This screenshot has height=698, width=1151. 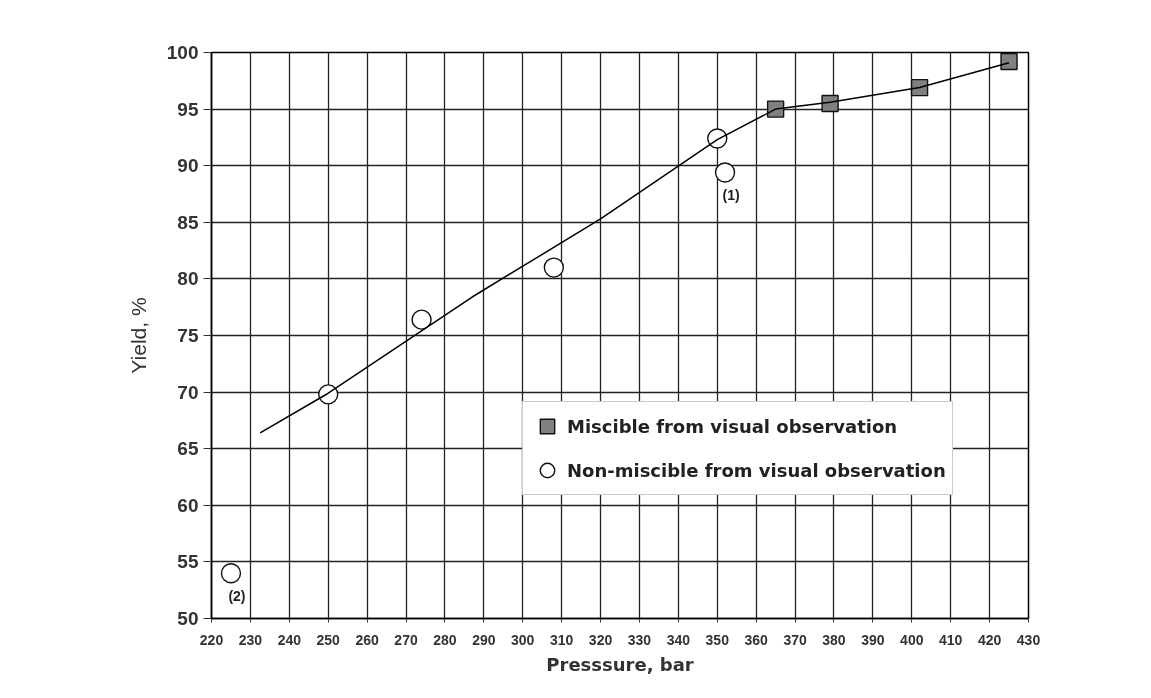 I want to click on y-tick-label: 85, so click(x=188, y=222).